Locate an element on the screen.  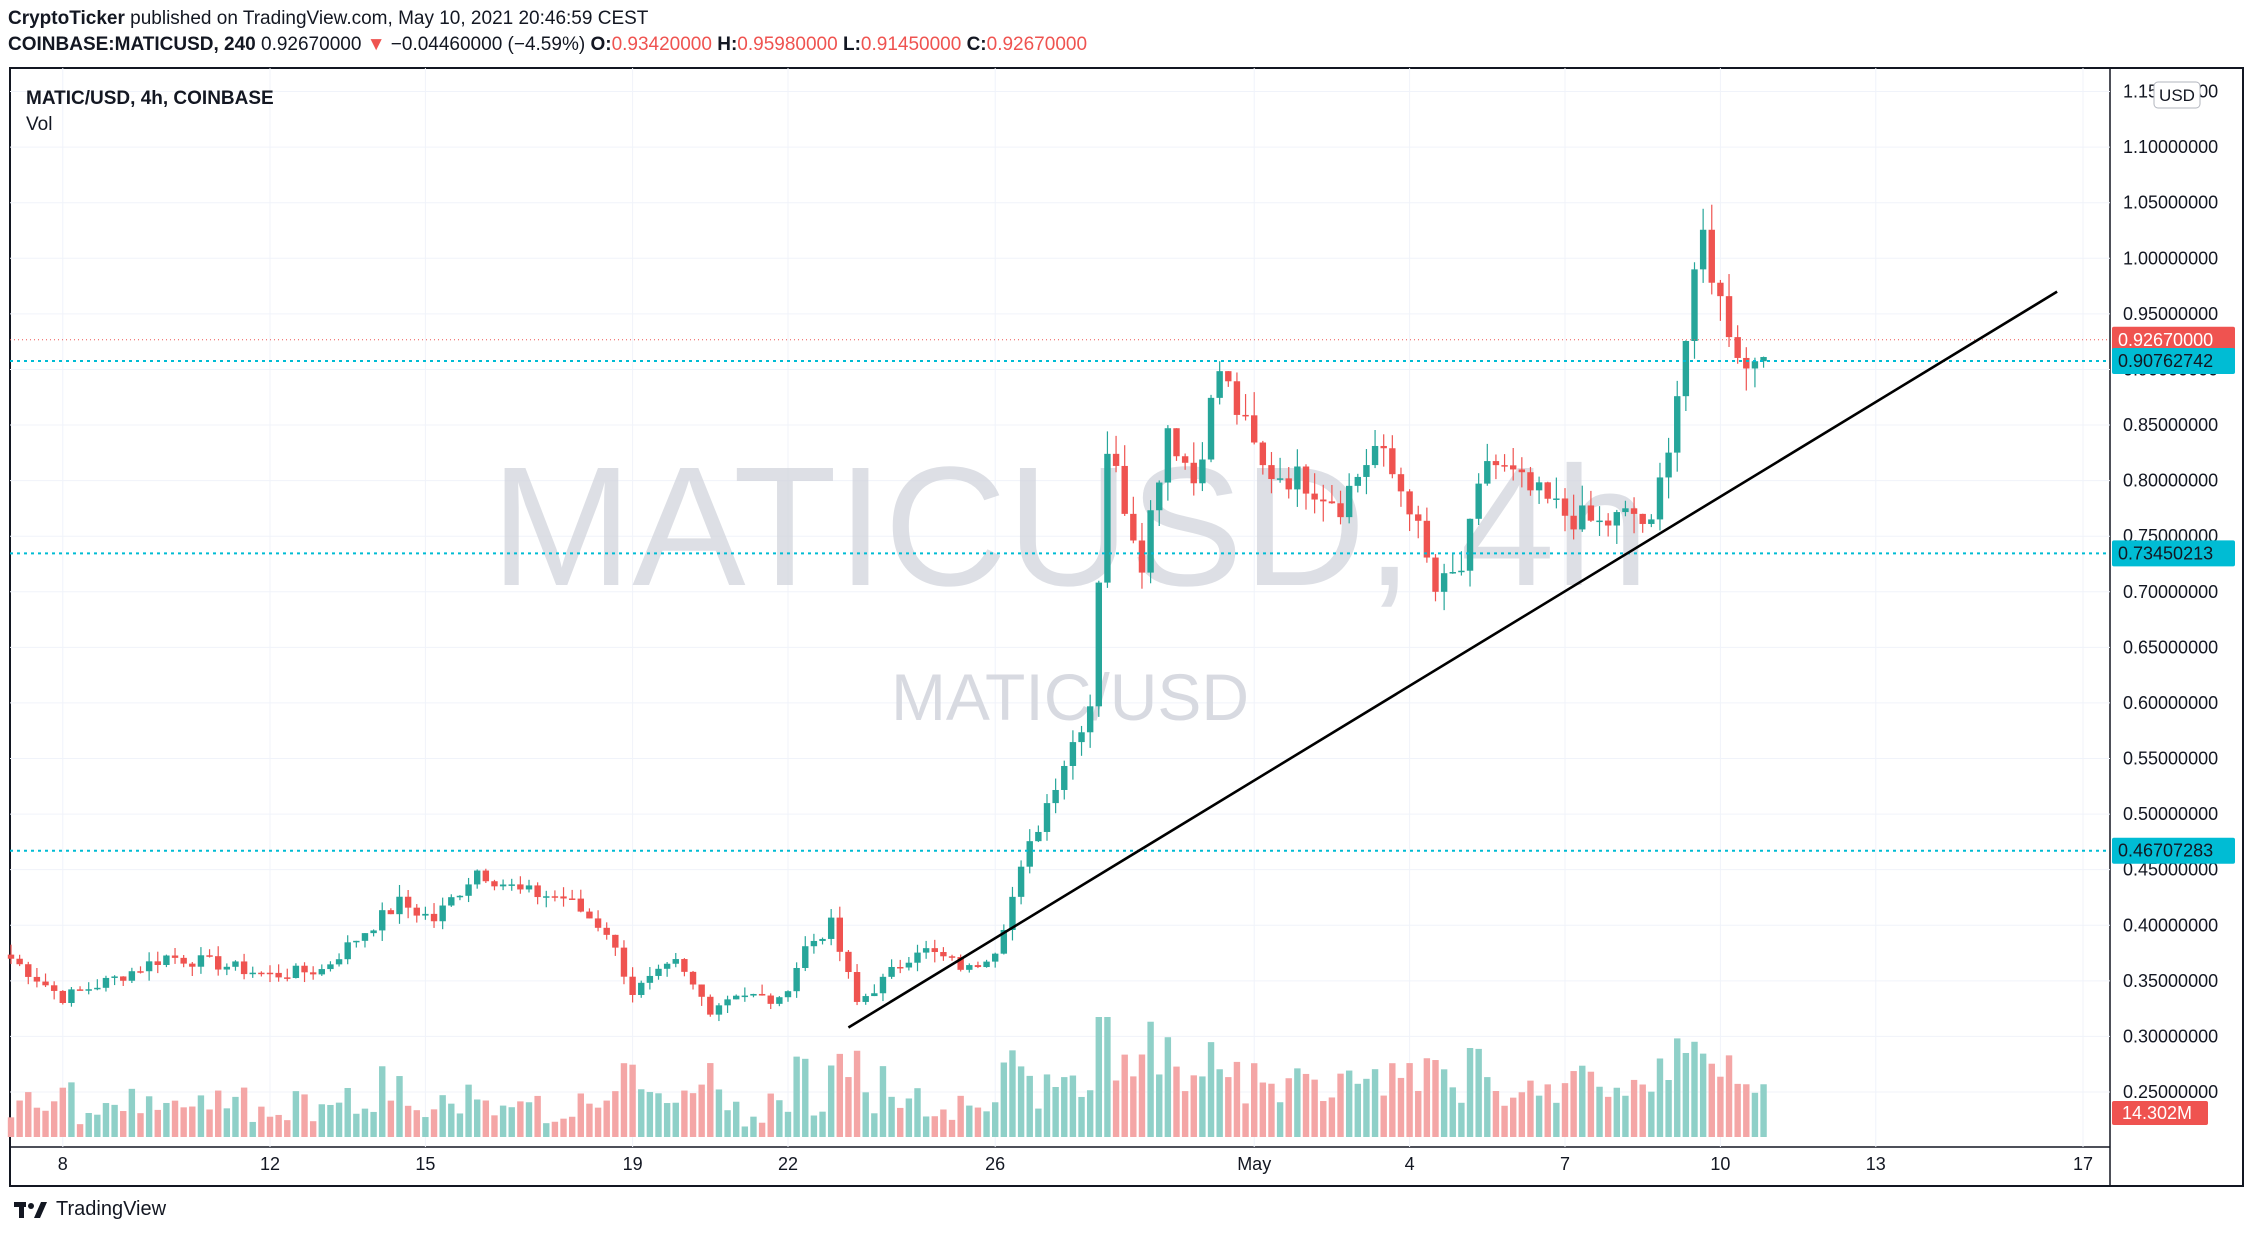
legend-title: MATIC/USD, 4h, COINBASE is located at coordinates (150, 98).